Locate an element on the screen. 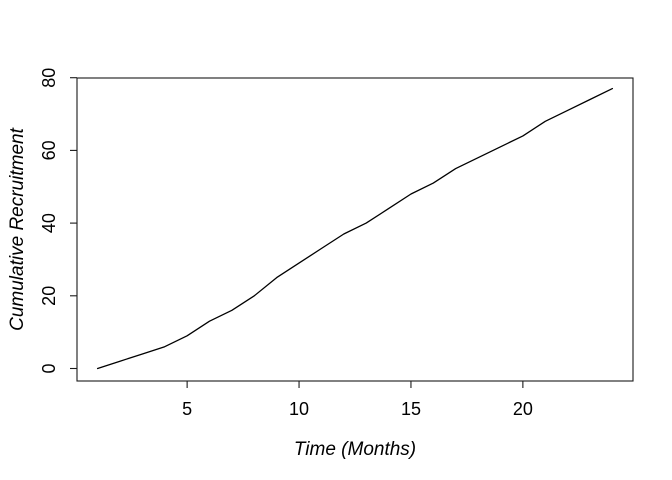 This screenshot has width=672, height=480. x-tick-label: 10 is located at coordinates (299, 409).